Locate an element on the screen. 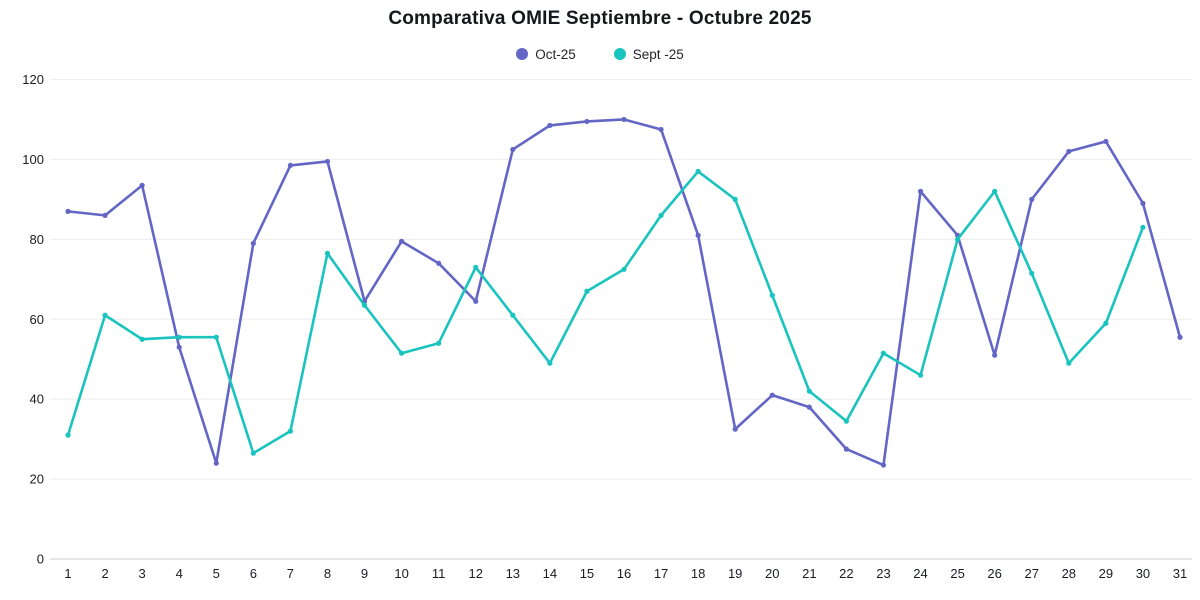 The height and width of the screenshot is (600, 1200). x-tick-label-27: 27 is located at coordinates (1031, 573).